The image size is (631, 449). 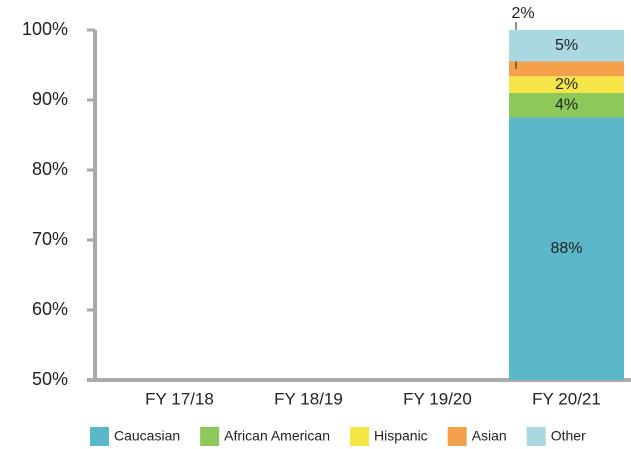 I want to click on y-tick-label: 70%, so click(x=50, y=239).